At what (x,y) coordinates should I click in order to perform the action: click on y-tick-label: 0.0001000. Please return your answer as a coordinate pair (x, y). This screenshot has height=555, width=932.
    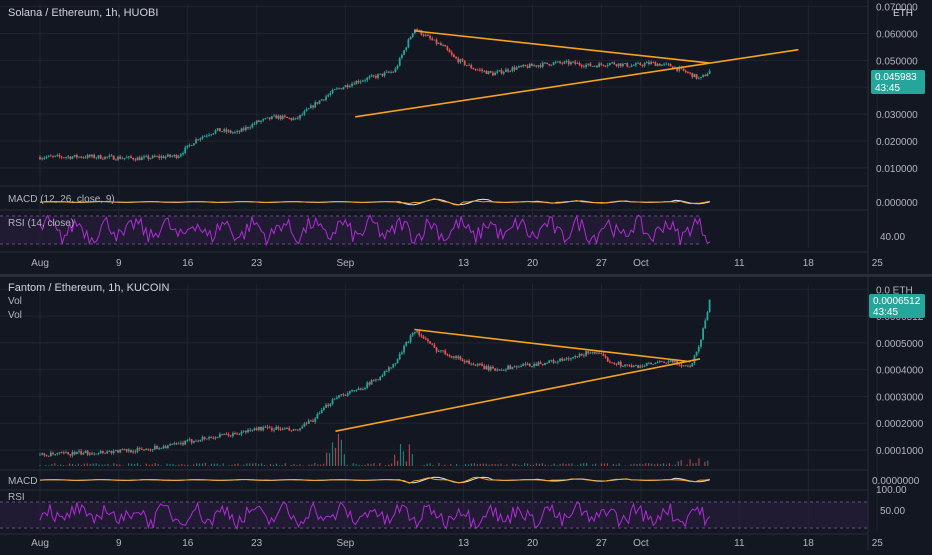
    Looking at the image, I should click on (900, 451).